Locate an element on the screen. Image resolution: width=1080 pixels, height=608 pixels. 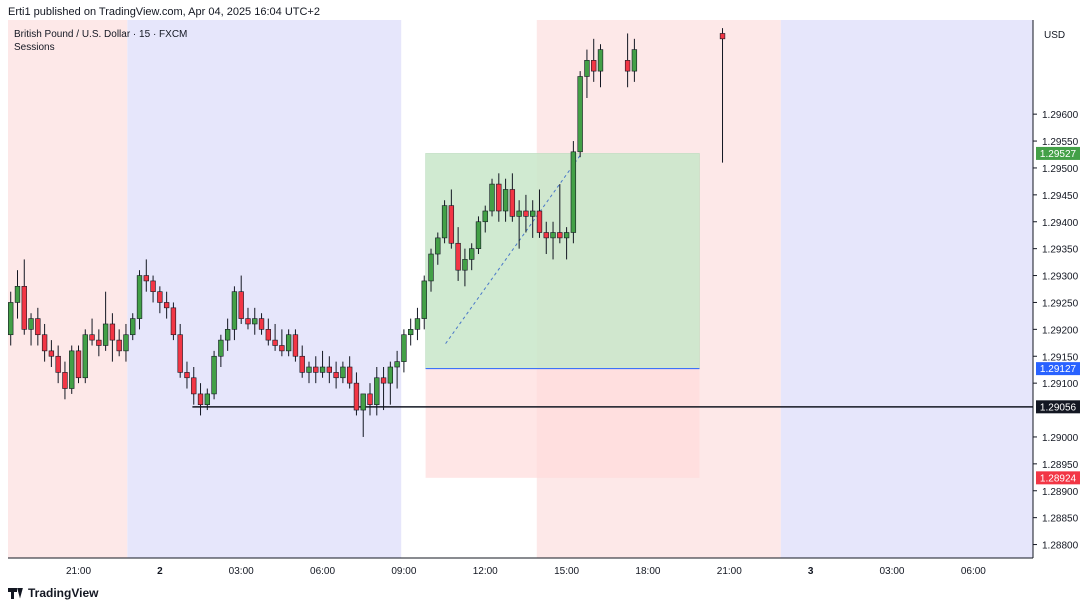
time-tick-label: 2 is located at coordinates (160, 571).